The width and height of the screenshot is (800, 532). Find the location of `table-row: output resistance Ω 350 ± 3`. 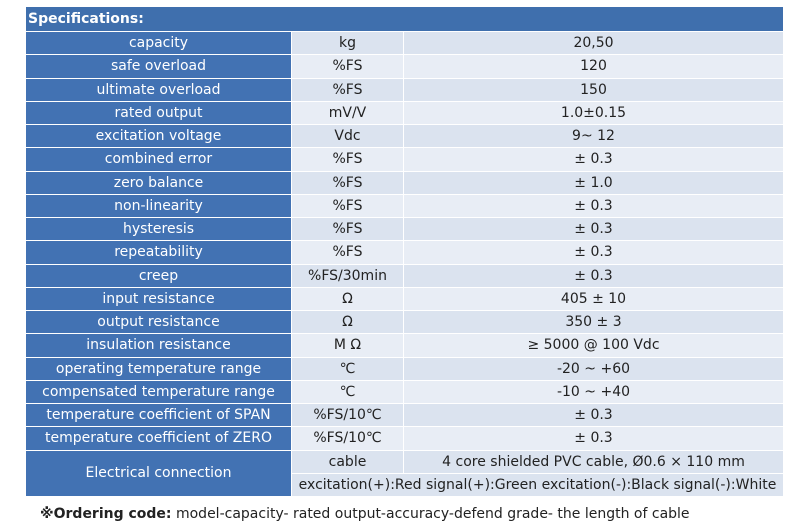

table-row: output resistance Ω 350 ± 3 is located at coordinates (404, 322).